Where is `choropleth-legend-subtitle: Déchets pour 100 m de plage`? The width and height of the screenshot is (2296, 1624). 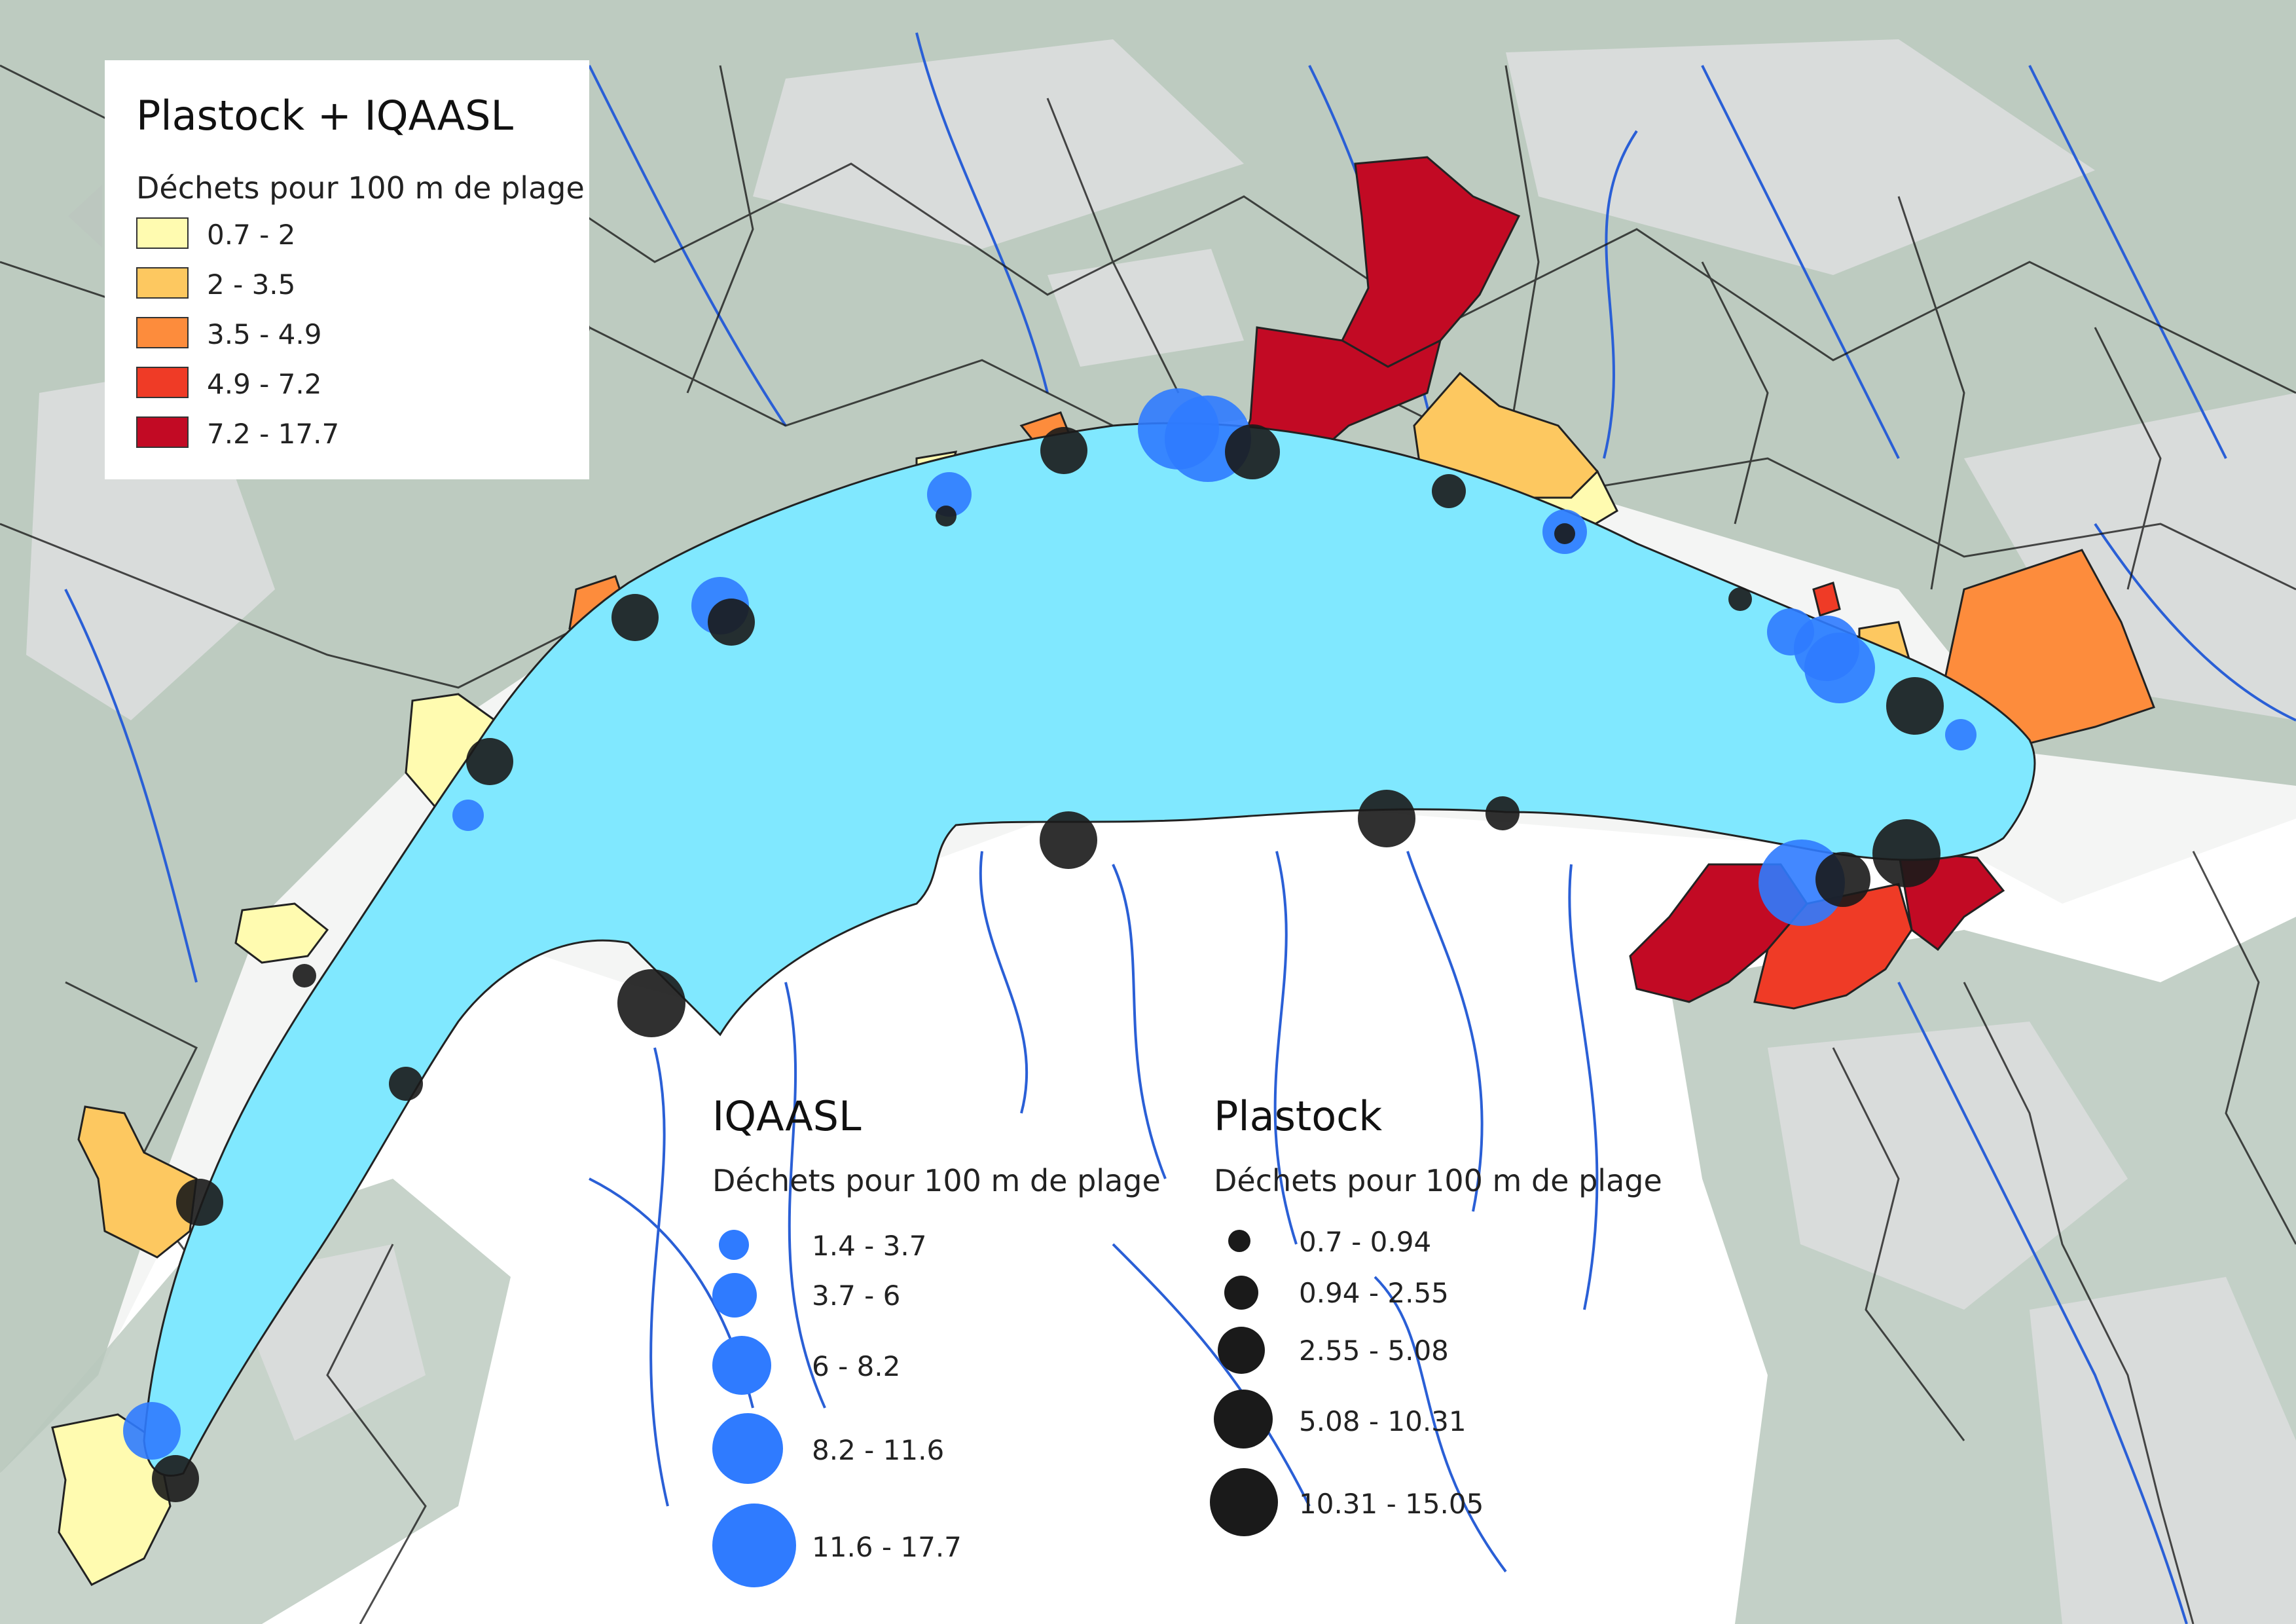
choropleth-legend-subtitle: Déchets pour 100 m de plage is located at coordinates (360, 188).